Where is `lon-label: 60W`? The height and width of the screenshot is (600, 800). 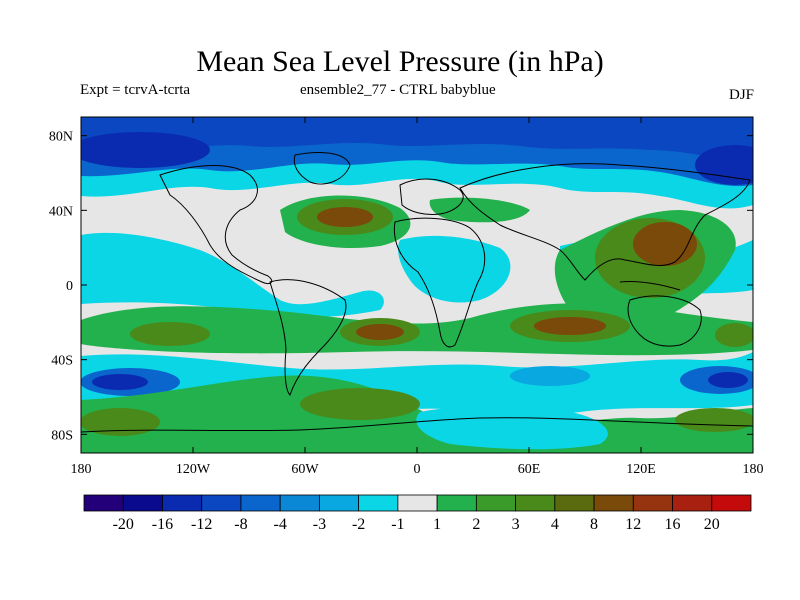 lon-label: 60W is located at coordinates (305, 469).